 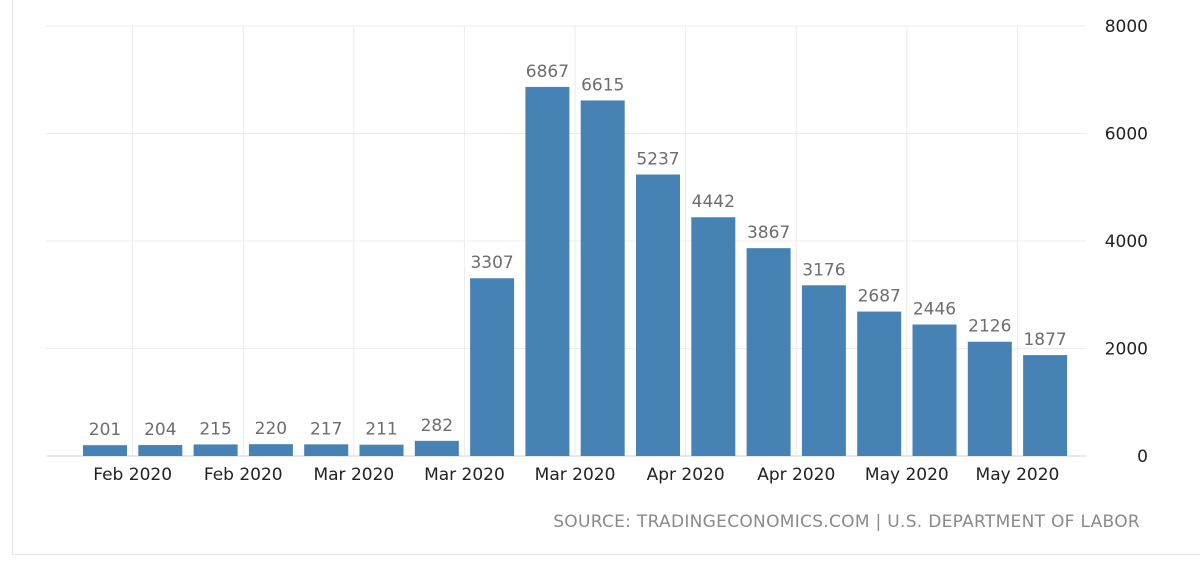 What do you see at coordinates (105, 430) in the screenshot?
I see `data-label: 201` at bounding box center [105, 430].